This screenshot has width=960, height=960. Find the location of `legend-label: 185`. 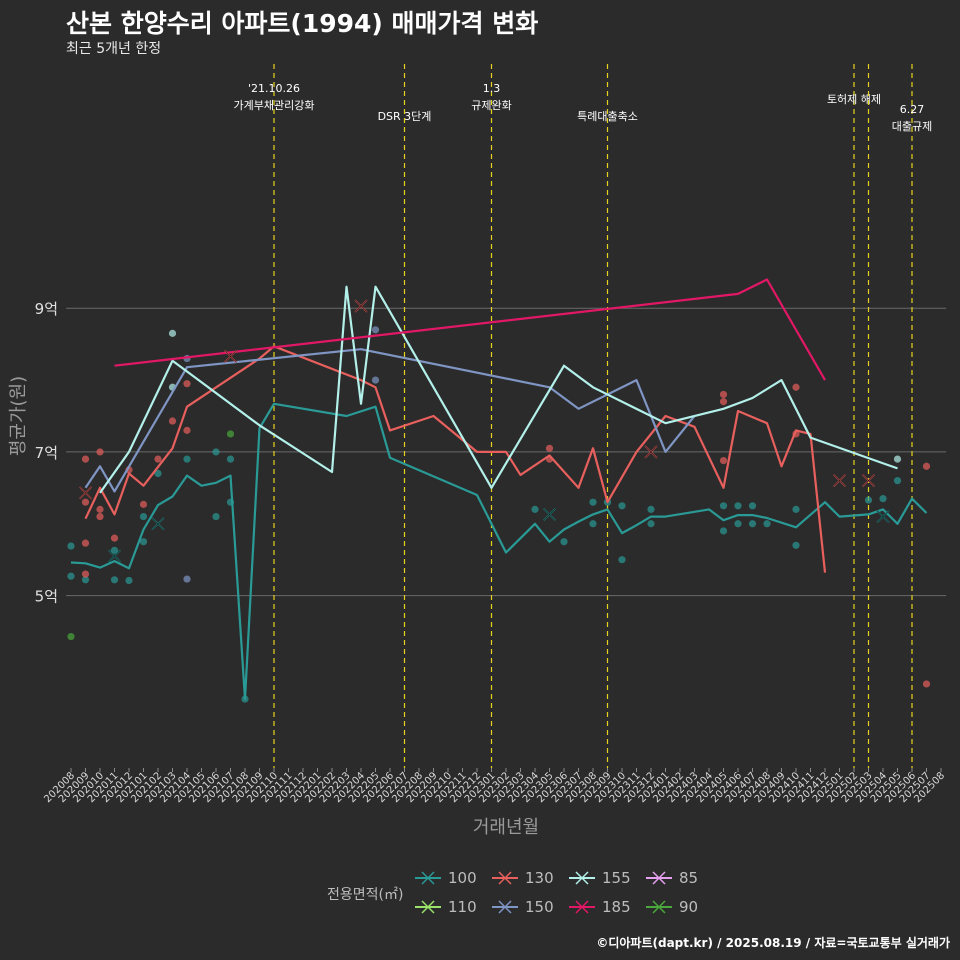

legend-label: 185 is located at coordinates (616, 907).